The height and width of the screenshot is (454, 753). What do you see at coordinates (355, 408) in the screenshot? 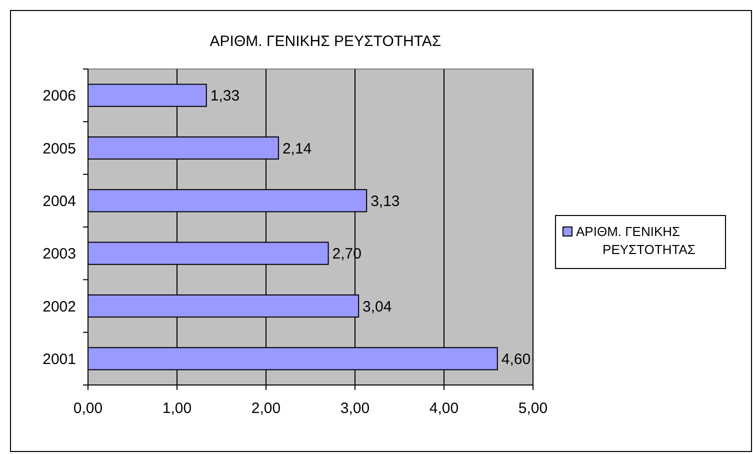
I see `x-tick-label: 3,00` at bounding box center [355, 408].